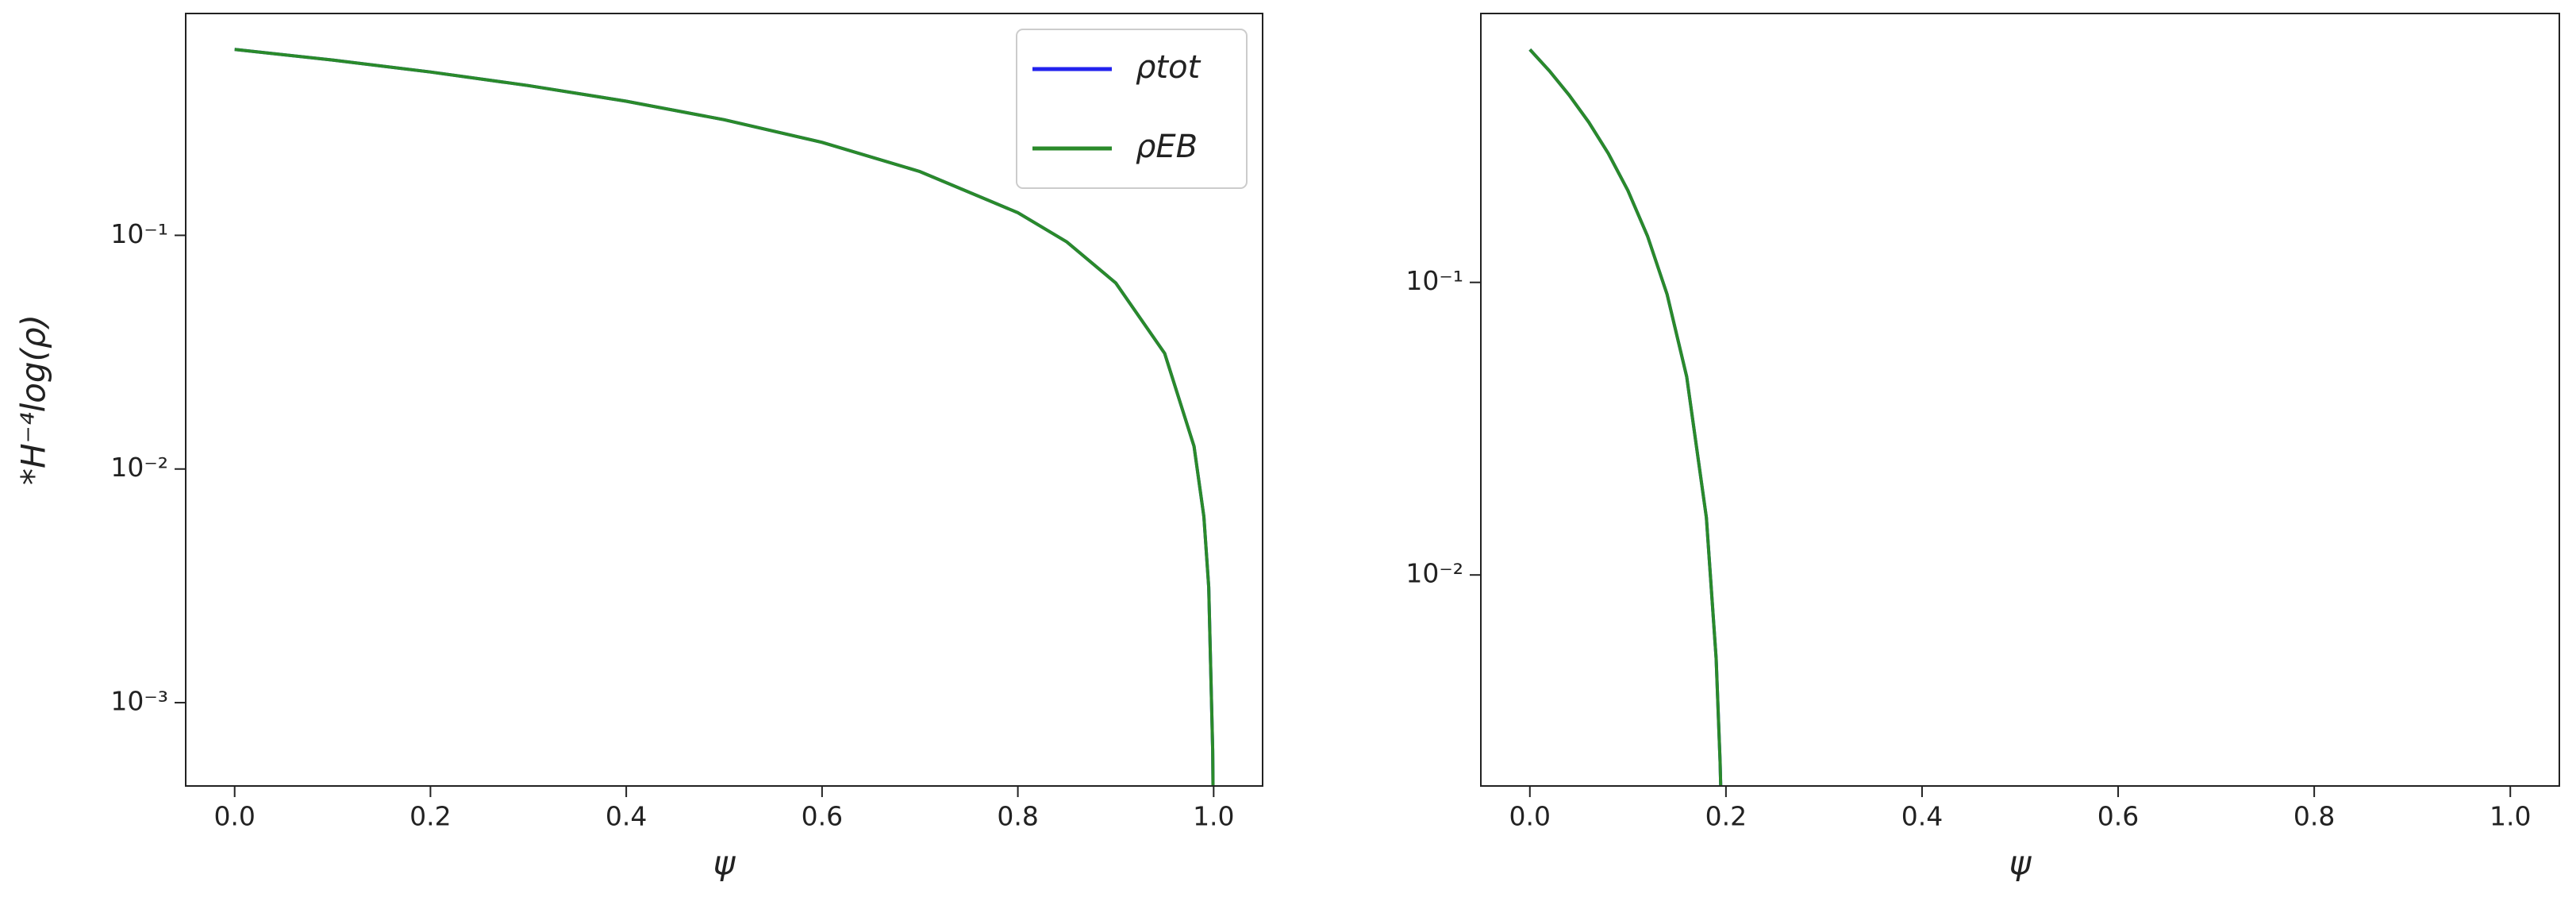 The height and width of the screenshot is (913, 2576). What do you see at coordinates (139, 701) in the screenshot?
I see `y-tick-label: 10⁻³` at bounding box center [139, 701].